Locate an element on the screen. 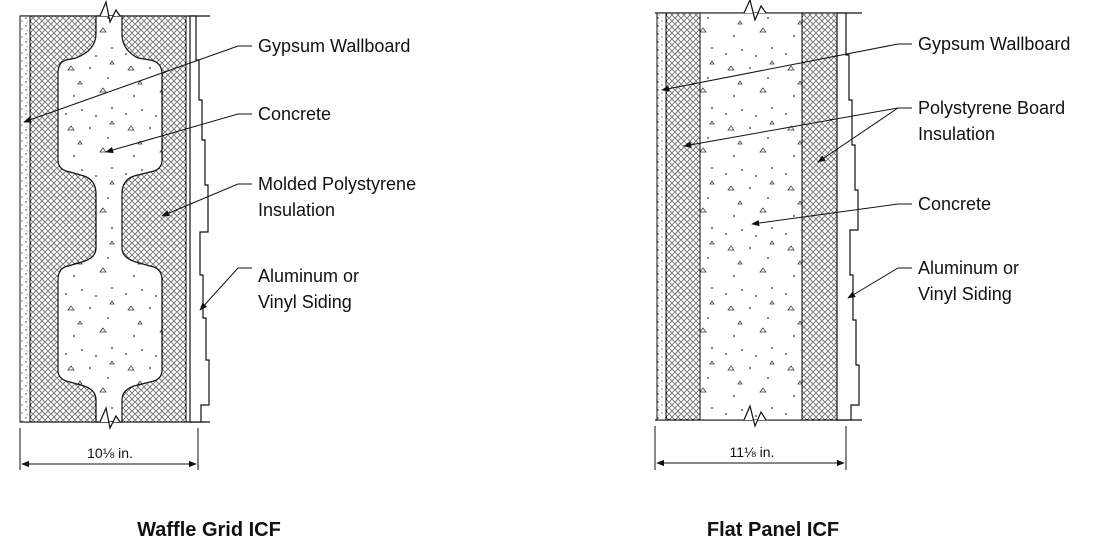 The height and width of the screenshot is (550, 1120). leader-insulation-outer is located at coordinates (858, 135).